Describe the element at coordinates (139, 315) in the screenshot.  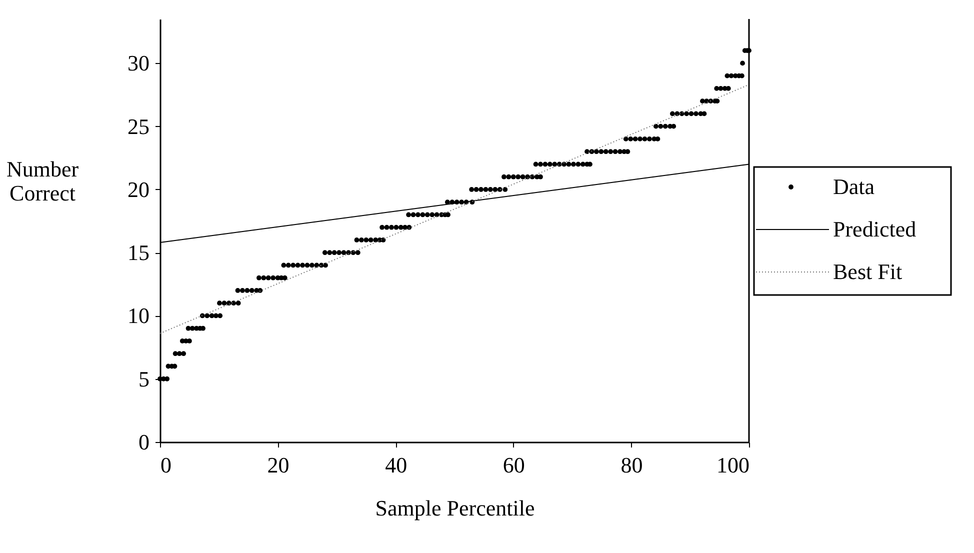
I see `y-tick-label: 10` at that location.